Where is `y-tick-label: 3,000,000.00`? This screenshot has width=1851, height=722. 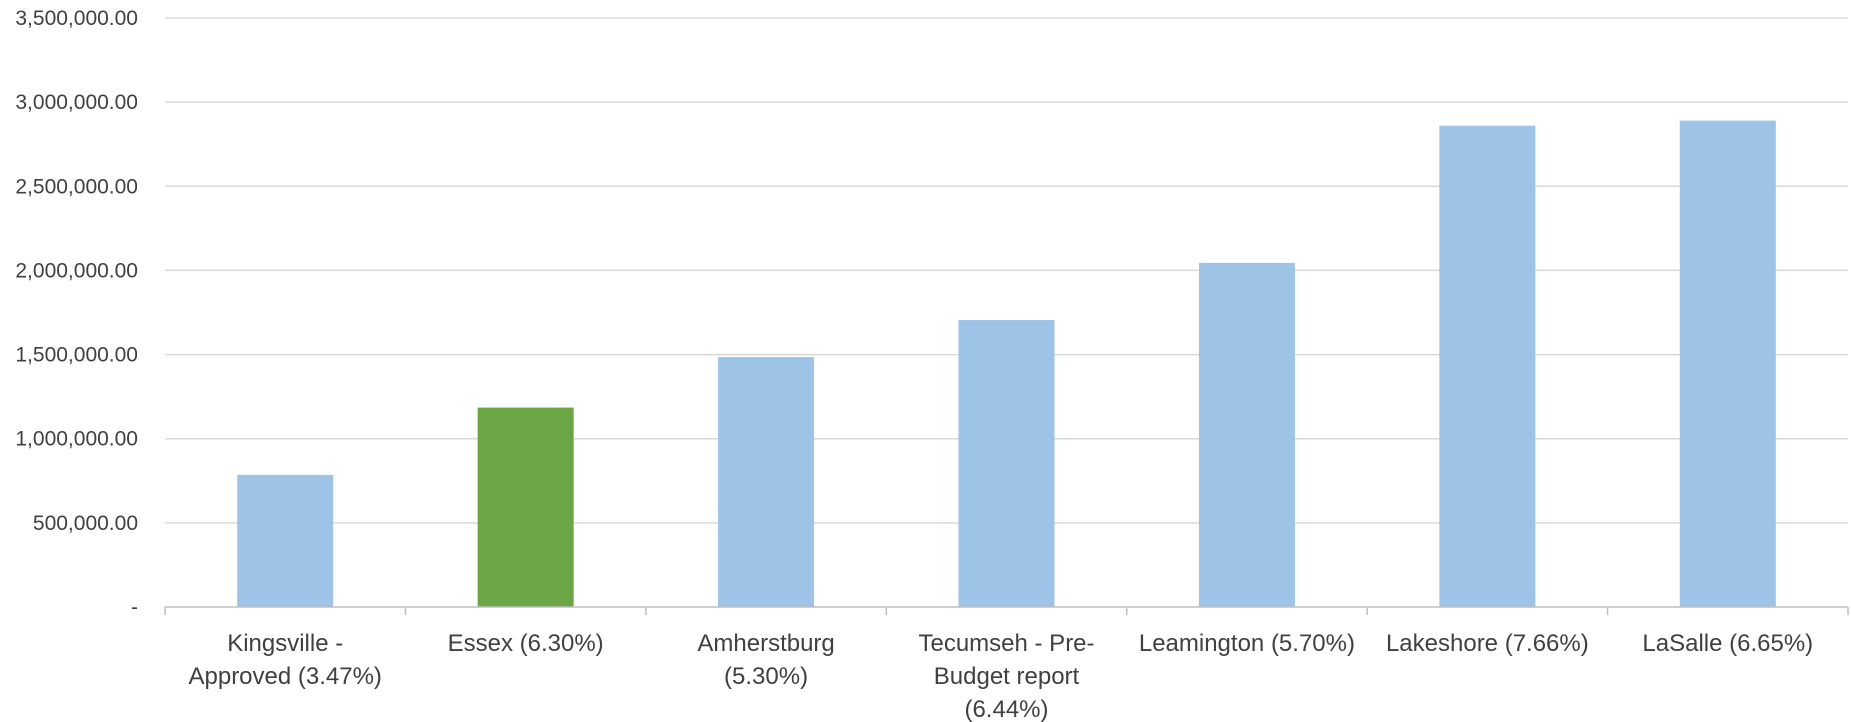 y-tick-label: 3,000,000.00 is located at coordinates (76, 102).